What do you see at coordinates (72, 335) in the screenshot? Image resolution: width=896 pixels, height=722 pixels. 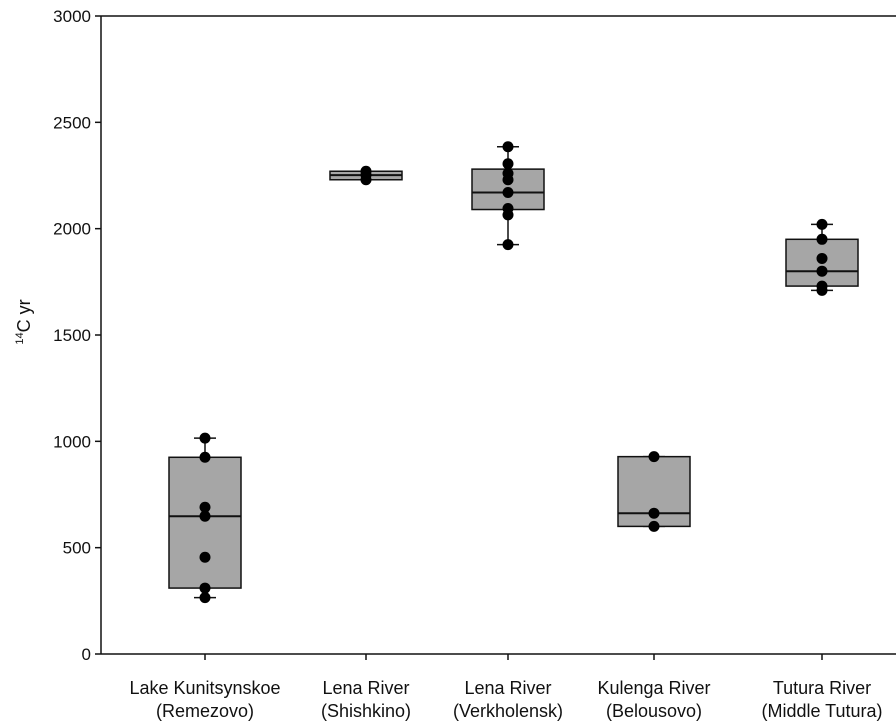 I see `y-tick-label: 1500` at bounding box center [72, 335].